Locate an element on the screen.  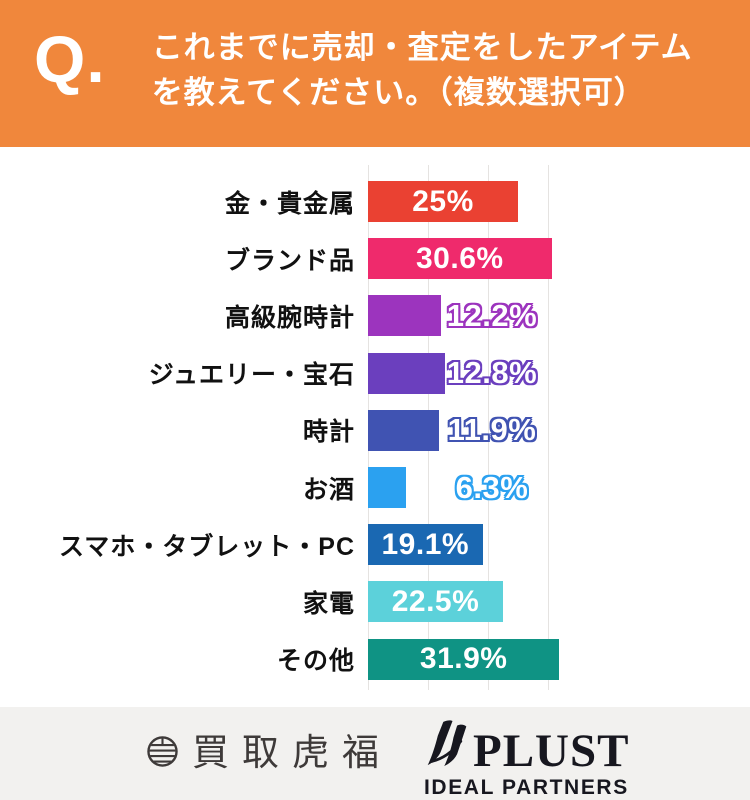
value-label: 19.1% is located at coordinates (425, 544).